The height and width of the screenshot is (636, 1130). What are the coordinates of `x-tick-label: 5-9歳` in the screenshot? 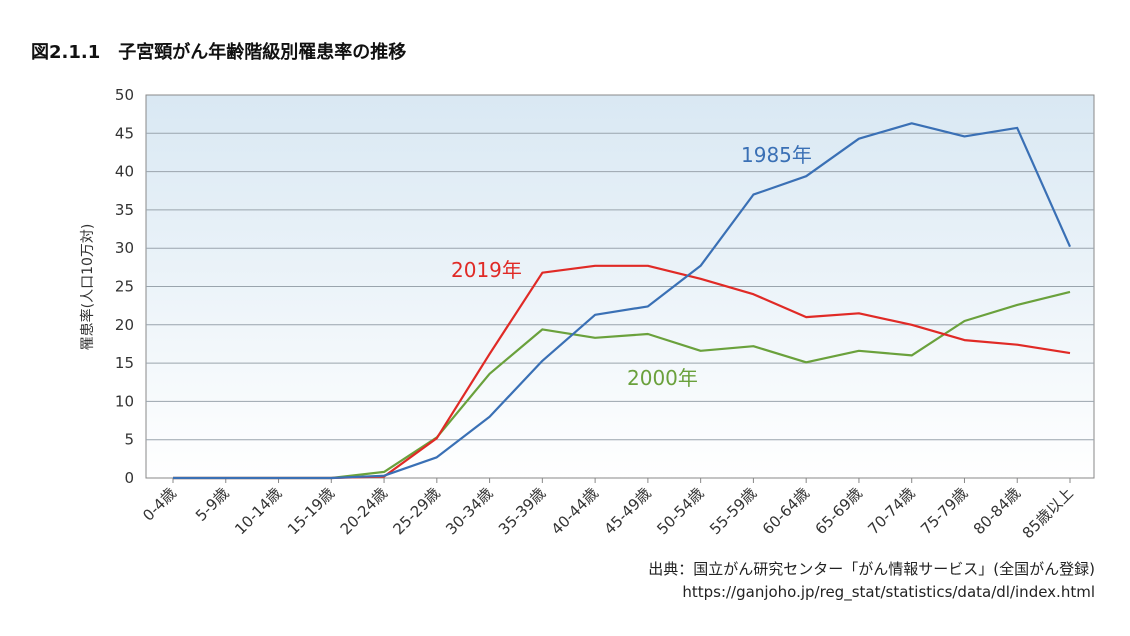 It's located at (212, 504).